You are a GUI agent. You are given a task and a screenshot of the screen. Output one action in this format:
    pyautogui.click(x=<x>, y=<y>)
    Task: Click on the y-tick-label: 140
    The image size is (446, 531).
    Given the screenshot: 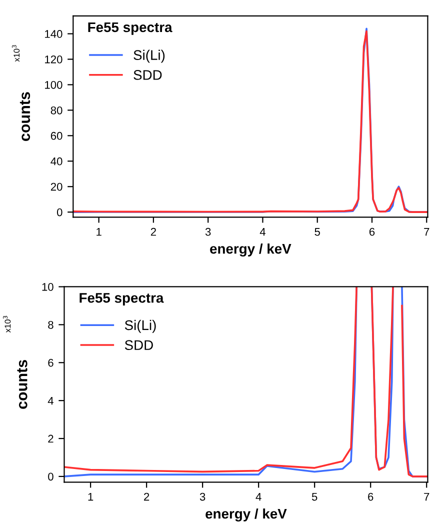 What is the action you would take?
    pyautogui.click(x=53, y=34)
    